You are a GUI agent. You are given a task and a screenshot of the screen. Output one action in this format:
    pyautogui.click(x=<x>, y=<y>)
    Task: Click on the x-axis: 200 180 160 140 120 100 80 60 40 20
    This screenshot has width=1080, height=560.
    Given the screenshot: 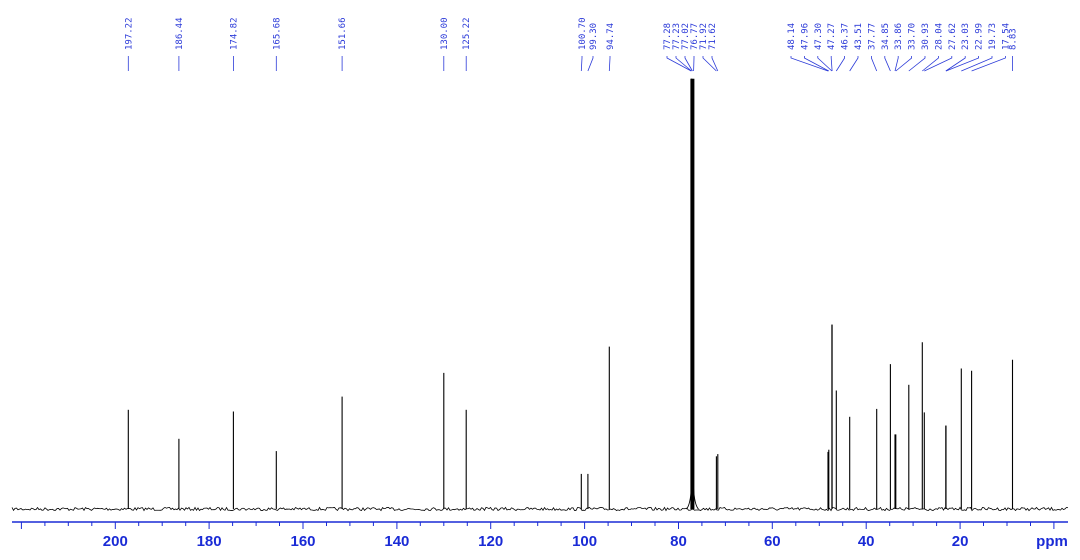 What is the action you would take?
    pyautogui.click(x=540, y=535)
    